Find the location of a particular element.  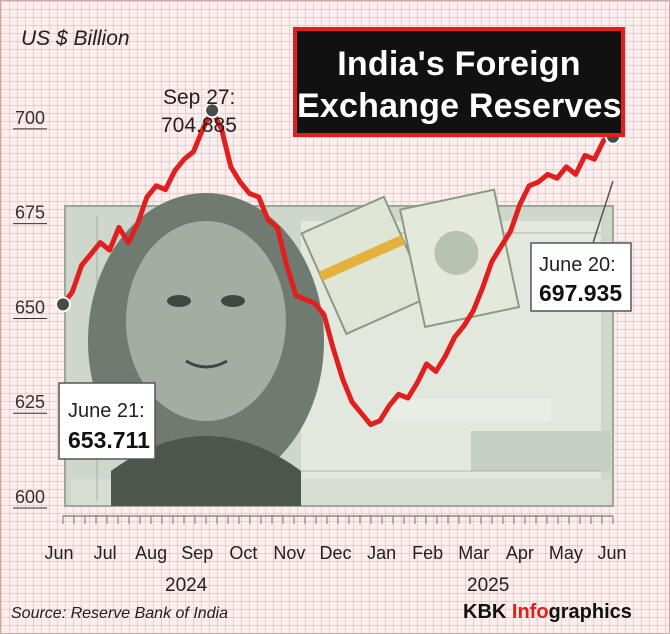

callout-end-leader is located at coordinates (603, 212).